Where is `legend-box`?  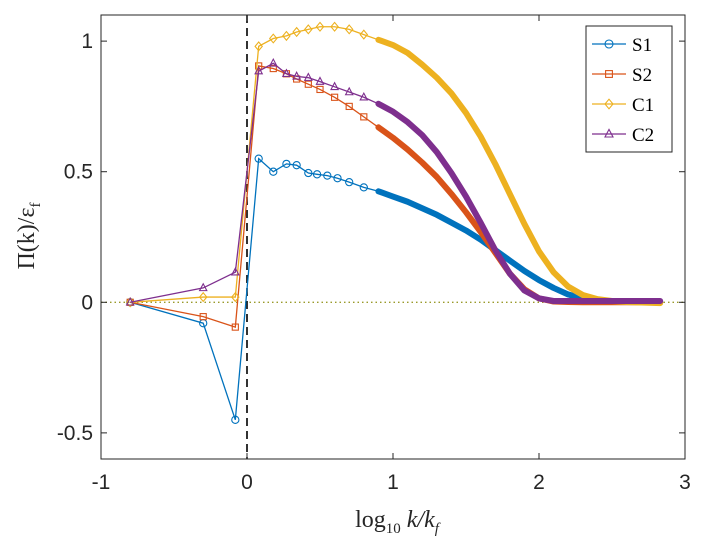
legend-box is located at coordinates (629, 89).